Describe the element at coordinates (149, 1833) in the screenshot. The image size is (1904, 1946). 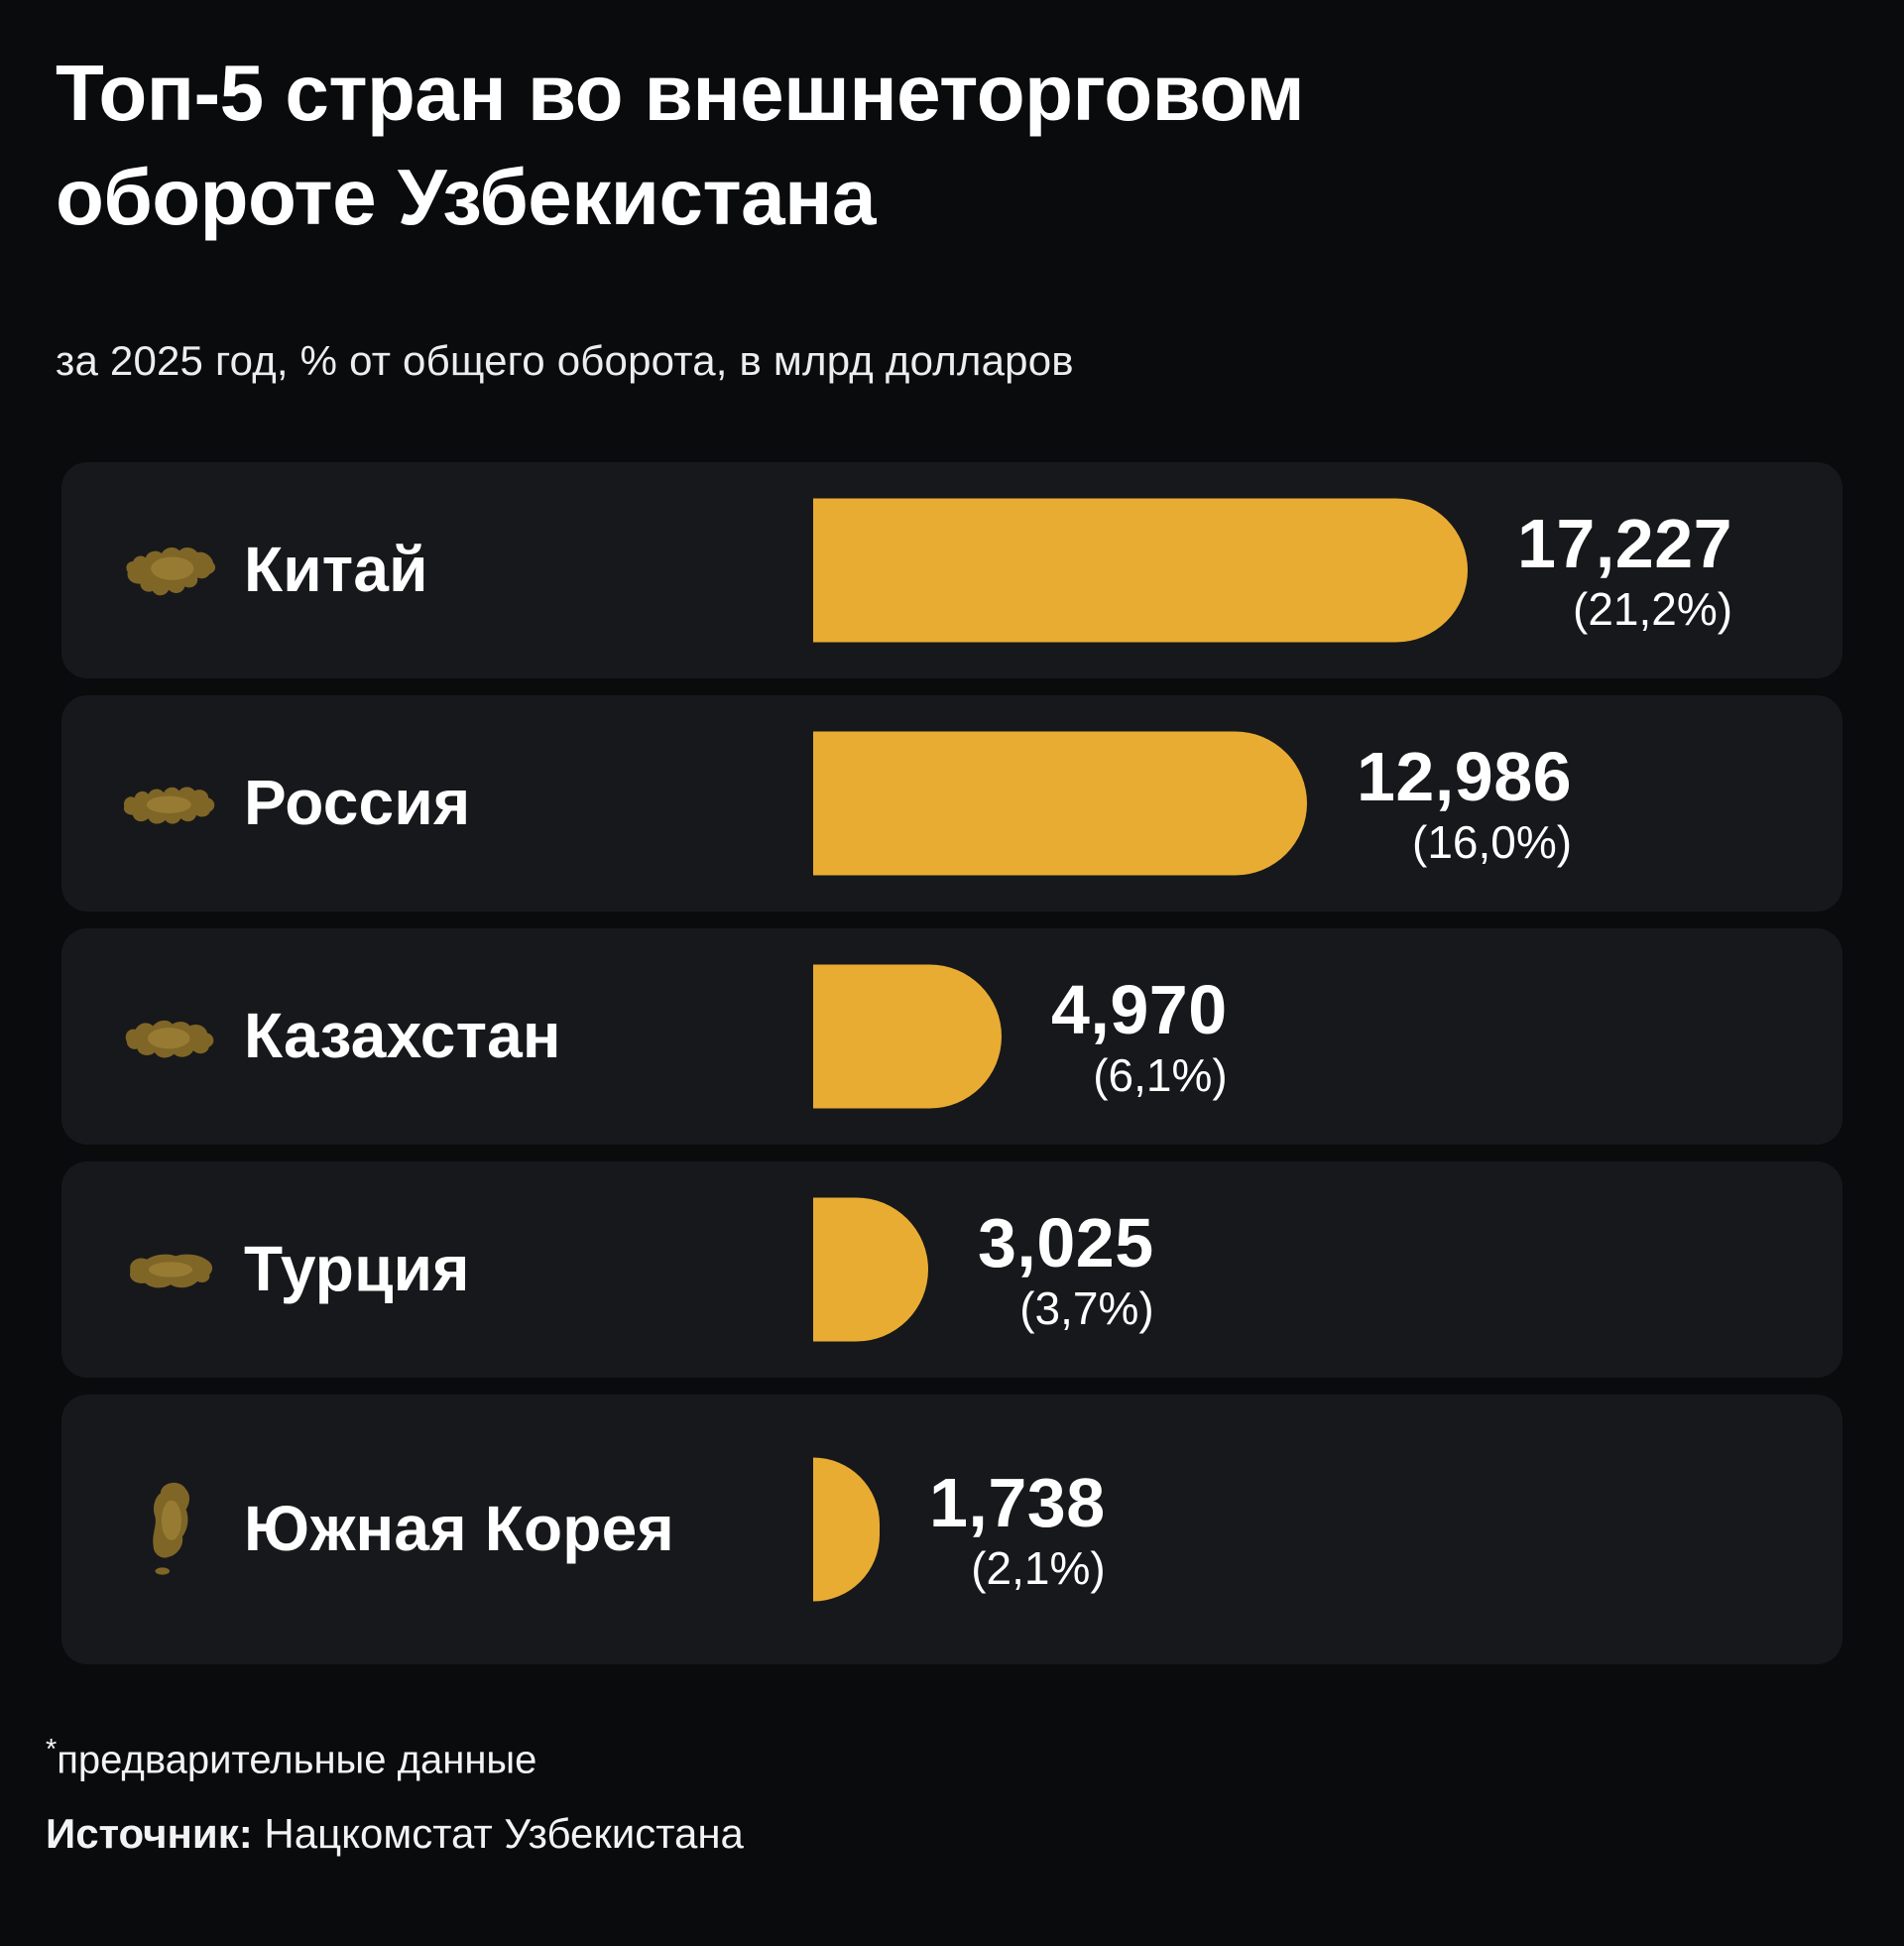
I see `source-label: Источник:` at that location.